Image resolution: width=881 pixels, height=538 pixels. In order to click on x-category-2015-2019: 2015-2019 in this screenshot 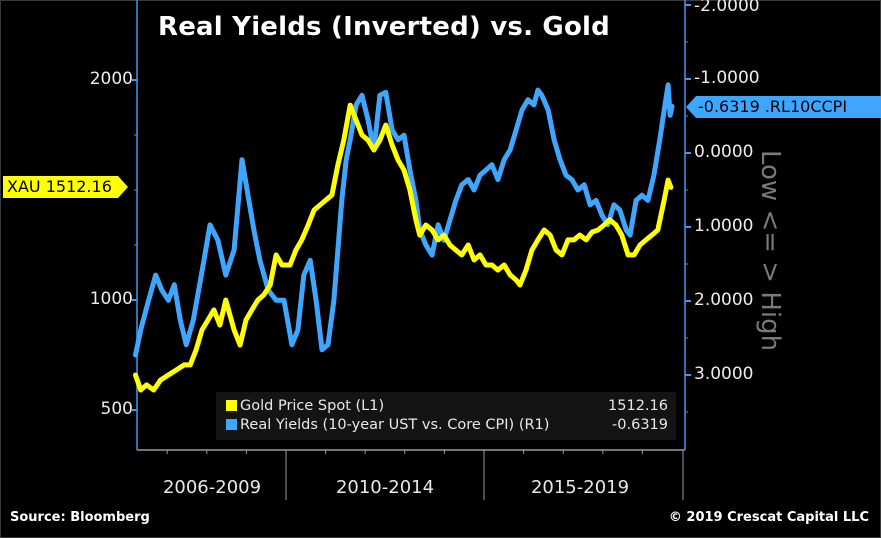, I will do `click(580, 487)`.